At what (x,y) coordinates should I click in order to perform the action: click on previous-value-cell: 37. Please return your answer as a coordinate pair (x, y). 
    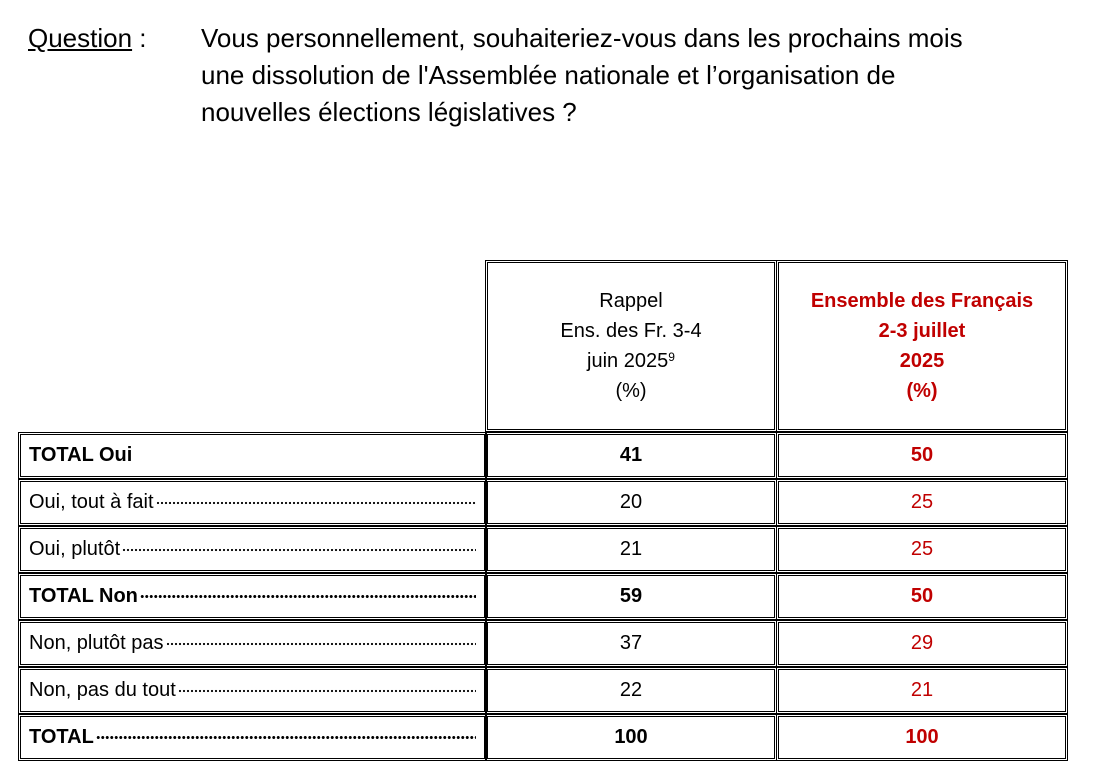
    Looking at the image, I should click on (631, 643).